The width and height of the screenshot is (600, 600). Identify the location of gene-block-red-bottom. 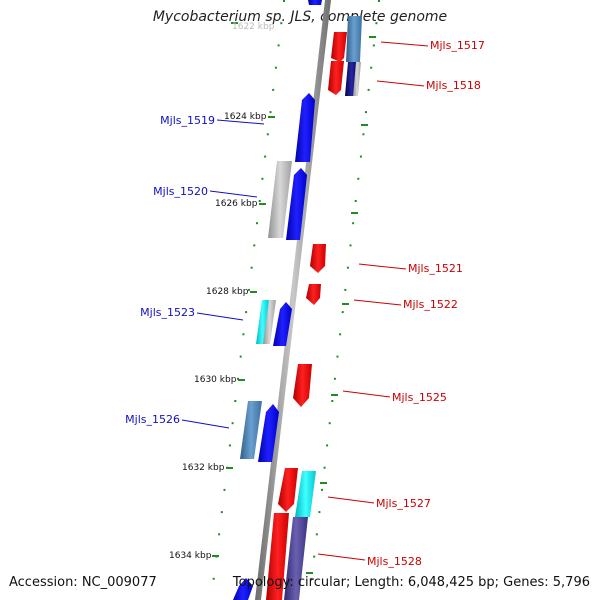
(277, 556).